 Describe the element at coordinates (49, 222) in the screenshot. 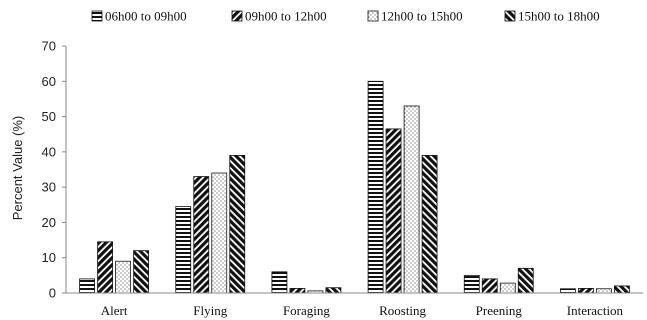

I see `y-tick-label: 20` at that location.